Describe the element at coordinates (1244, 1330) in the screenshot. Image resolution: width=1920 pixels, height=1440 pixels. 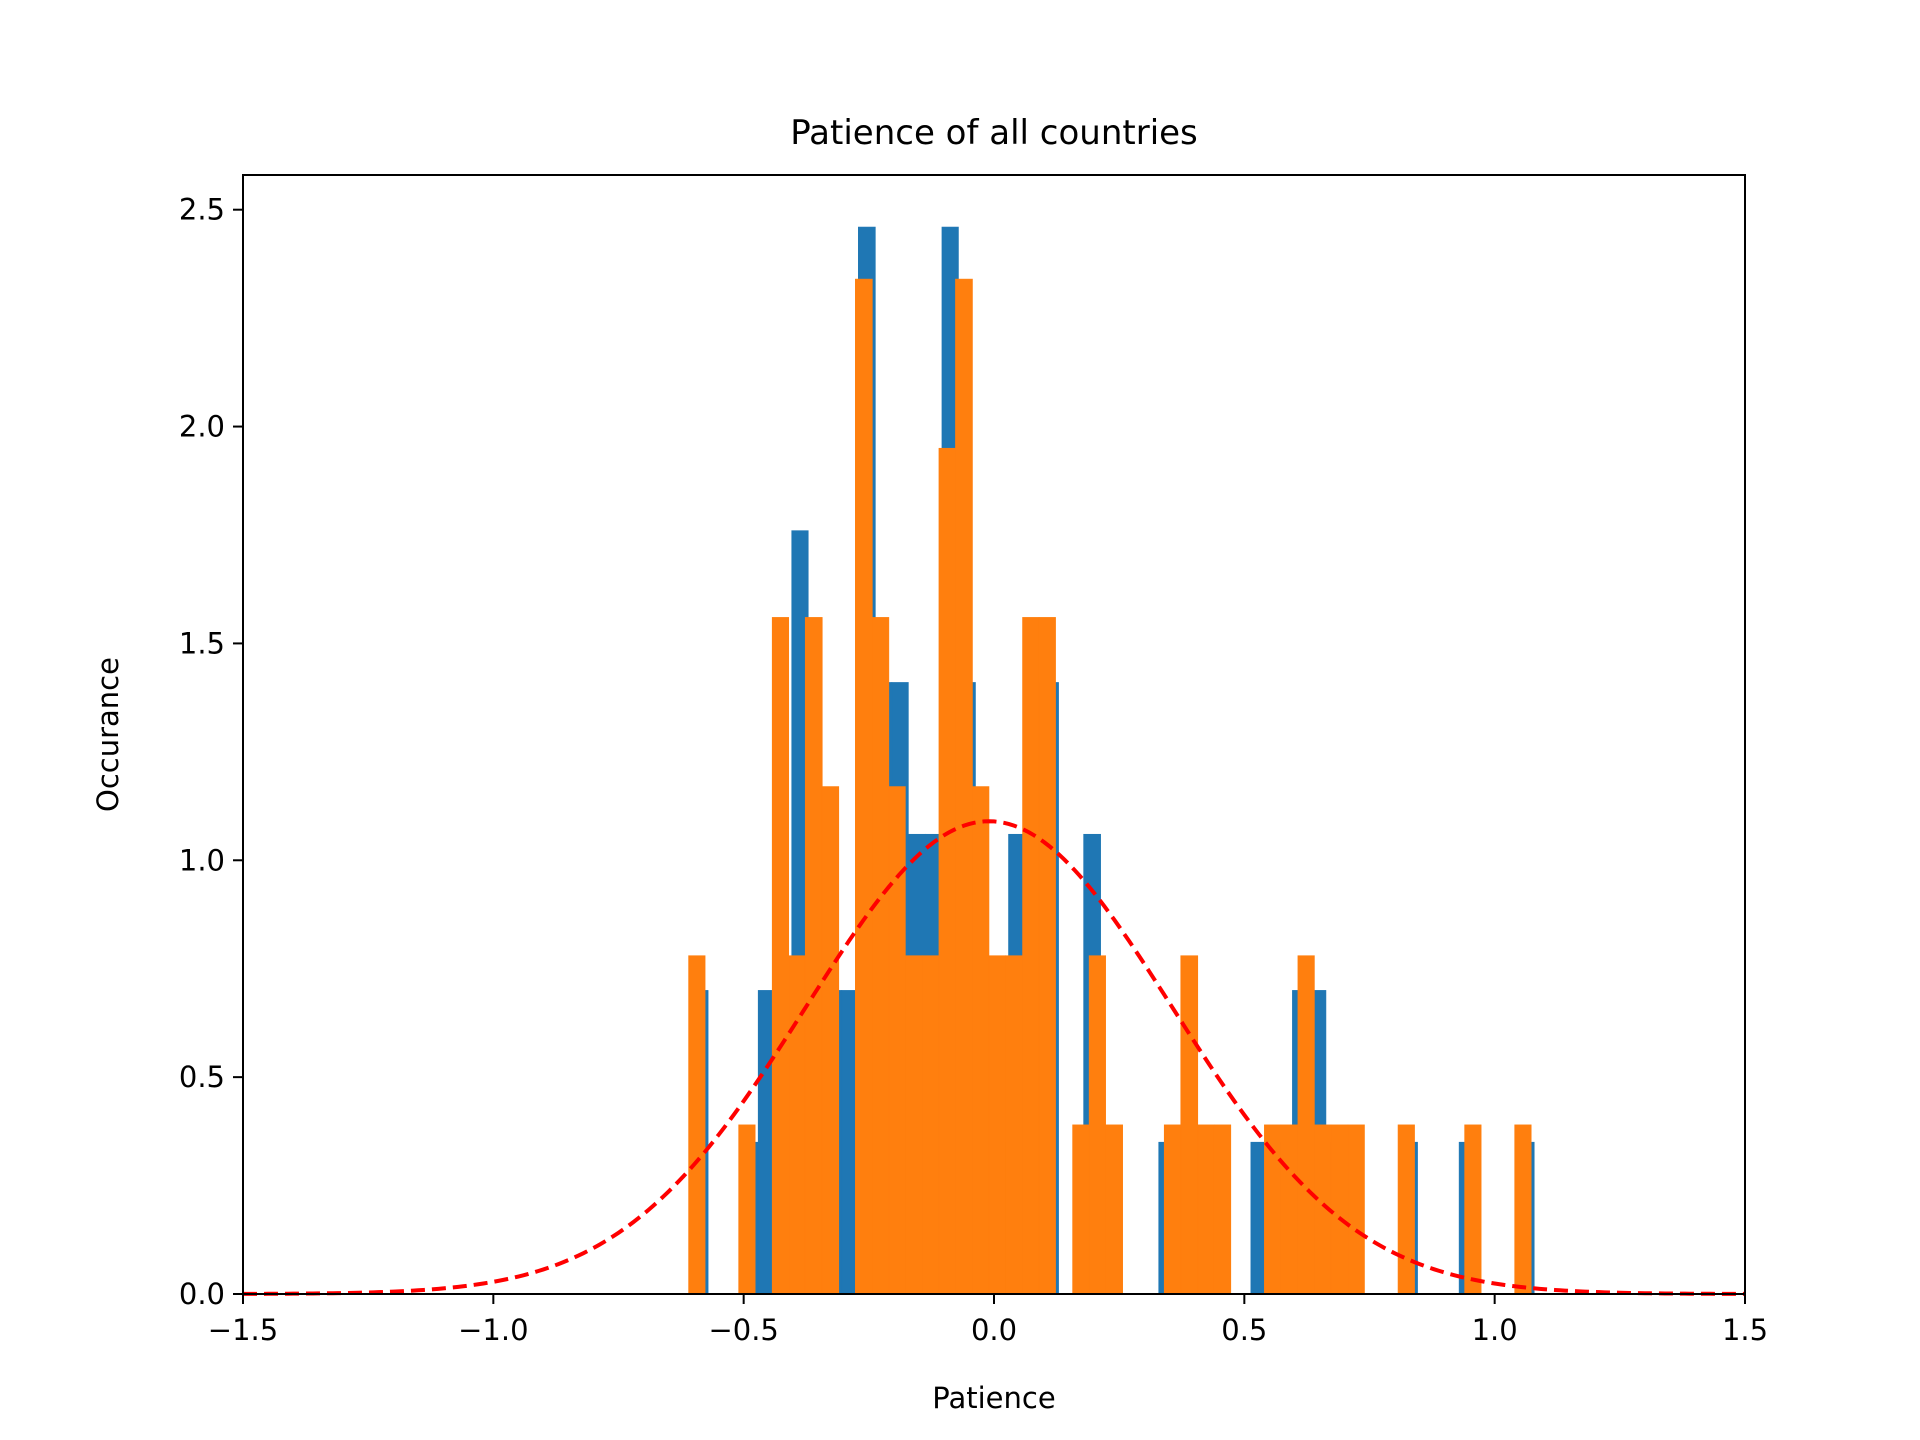
I see `x-tick-label: 0.5` at that location.